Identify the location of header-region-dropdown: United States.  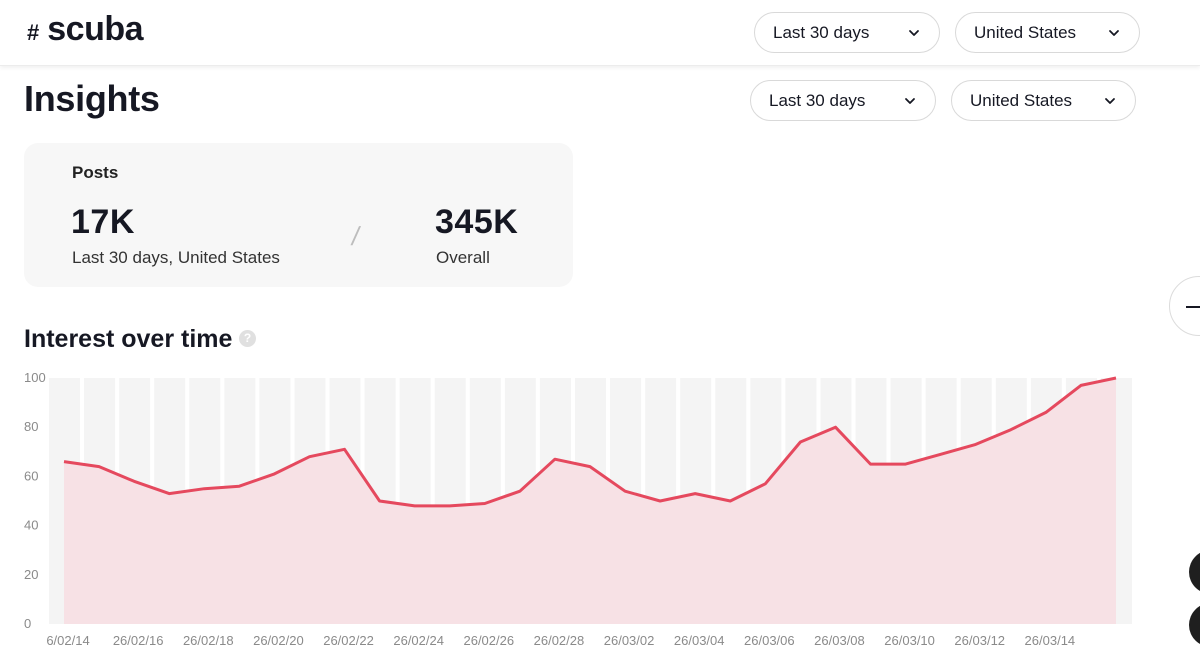
(1047, 32).